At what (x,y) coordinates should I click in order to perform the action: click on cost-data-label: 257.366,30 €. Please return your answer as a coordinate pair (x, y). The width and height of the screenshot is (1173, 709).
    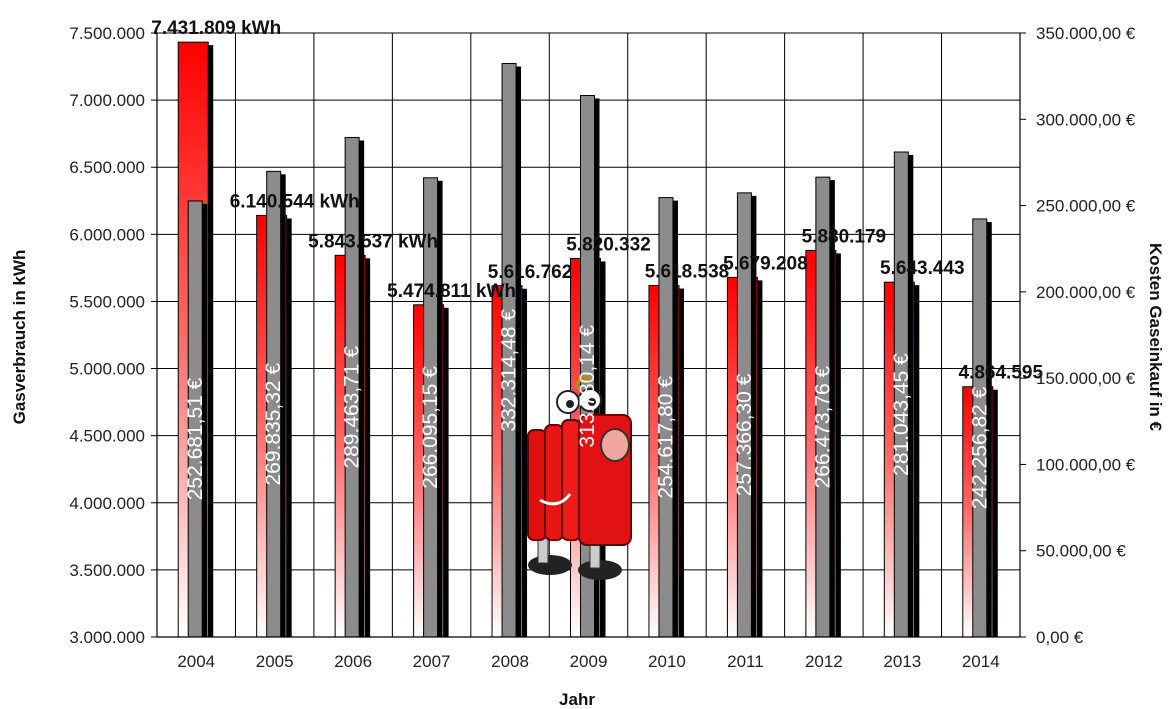
    Looking at the image, I should click on (744, 434).